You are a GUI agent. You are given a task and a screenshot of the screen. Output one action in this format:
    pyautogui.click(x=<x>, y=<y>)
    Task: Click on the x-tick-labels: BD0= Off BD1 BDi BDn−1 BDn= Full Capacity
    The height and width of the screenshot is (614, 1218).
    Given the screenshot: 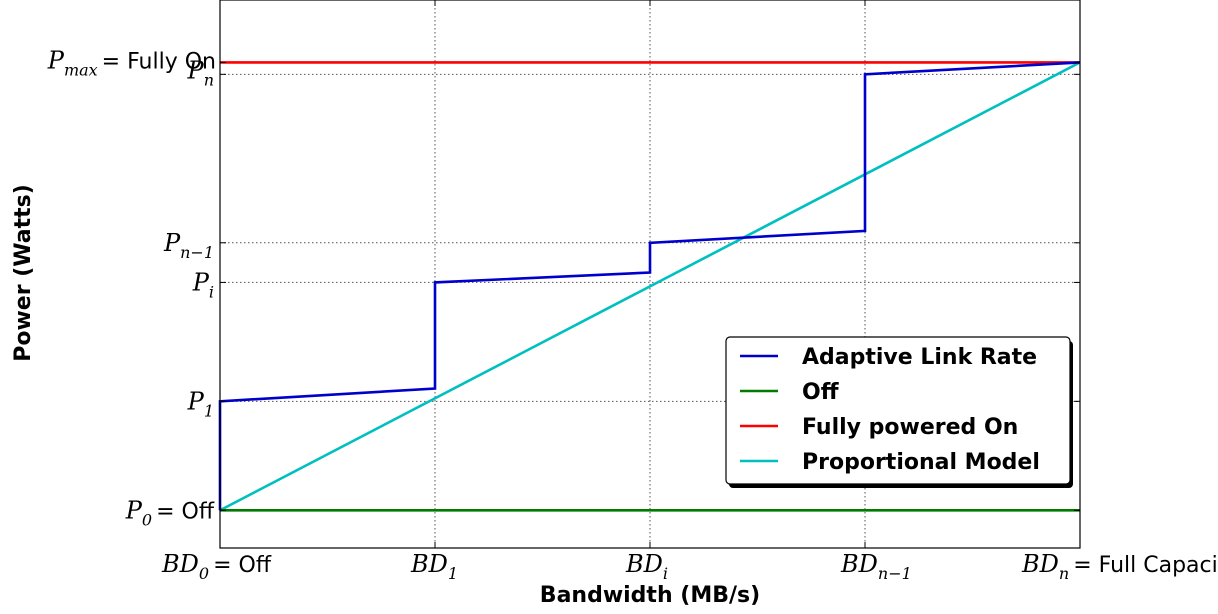 What is the action you would take?
    pyautogui.click(x=689, y=566)
    